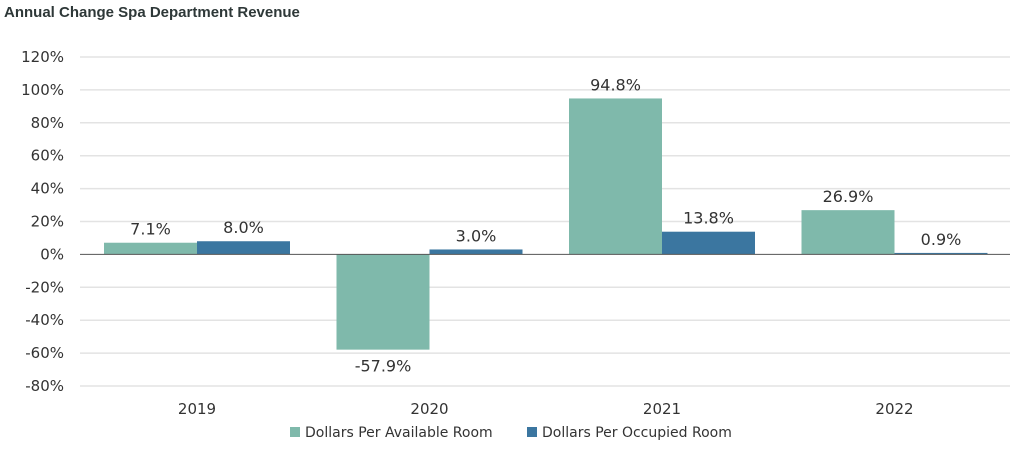 This screenshot has height=450, width=1024. I want to click on y-tick-label: 40%, so click(47, 189).